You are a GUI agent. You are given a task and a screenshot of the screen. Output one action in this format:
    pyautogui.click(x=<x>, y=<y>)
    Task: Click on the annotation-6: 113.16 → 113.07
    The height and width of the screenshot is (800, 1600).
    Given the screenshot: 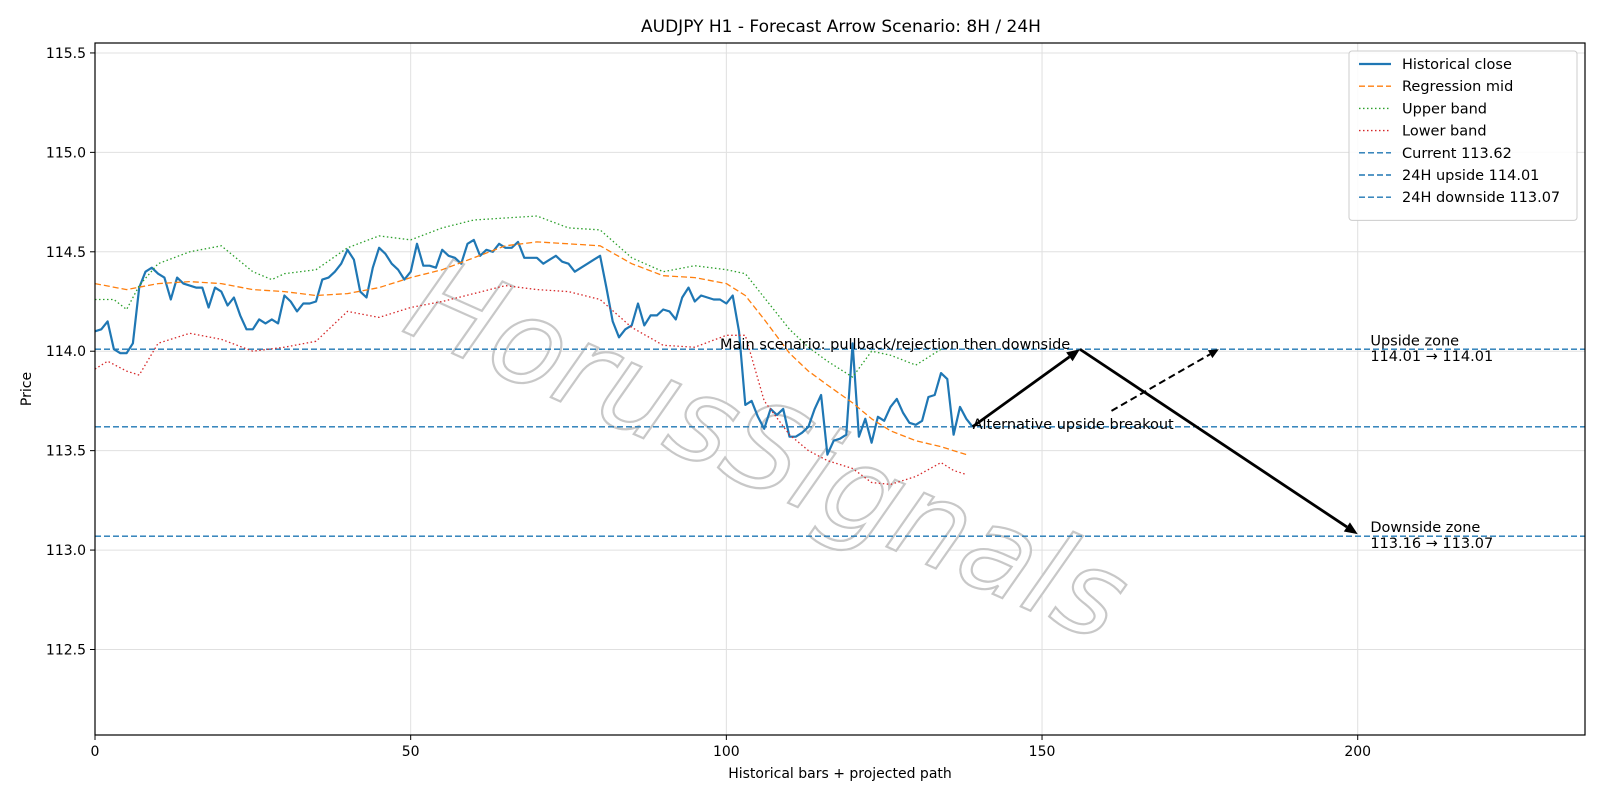 What is the action you would take?
    pyautogui.click(x=1431, y=544)
    